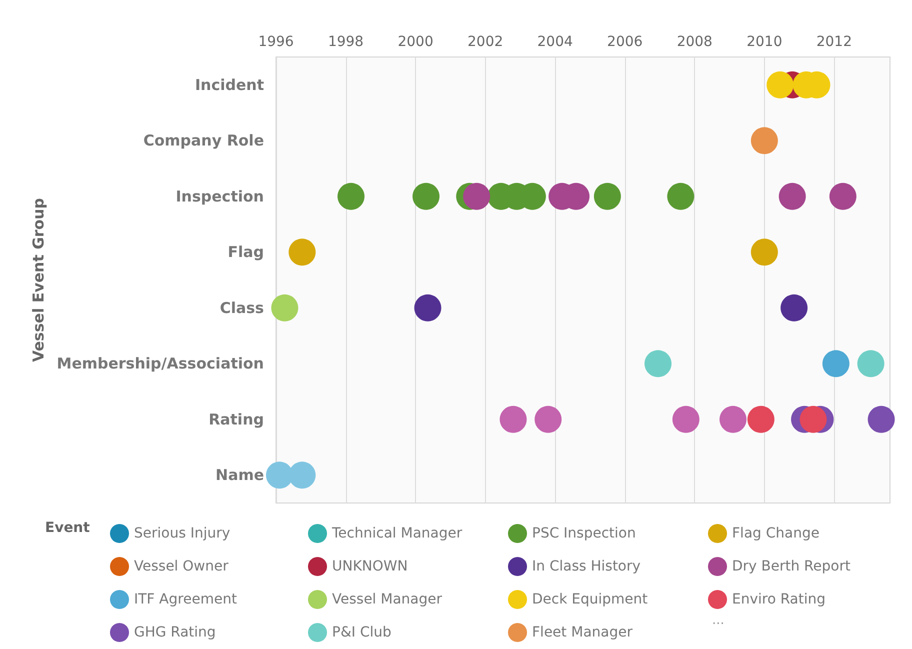 This screenshot has height=649, width=912. Describe the element at coordinates (582, 632) in the screenshot. I see `legend-label: Fleet Manager` at that location.